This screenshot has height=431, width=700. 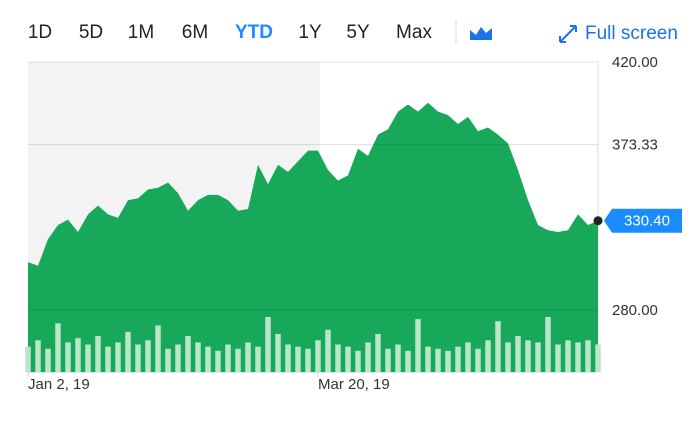 What do you see at coordinates (195, 32) in the screenshot?
I see `range-button: 6M` at bounding box center [195, 32].